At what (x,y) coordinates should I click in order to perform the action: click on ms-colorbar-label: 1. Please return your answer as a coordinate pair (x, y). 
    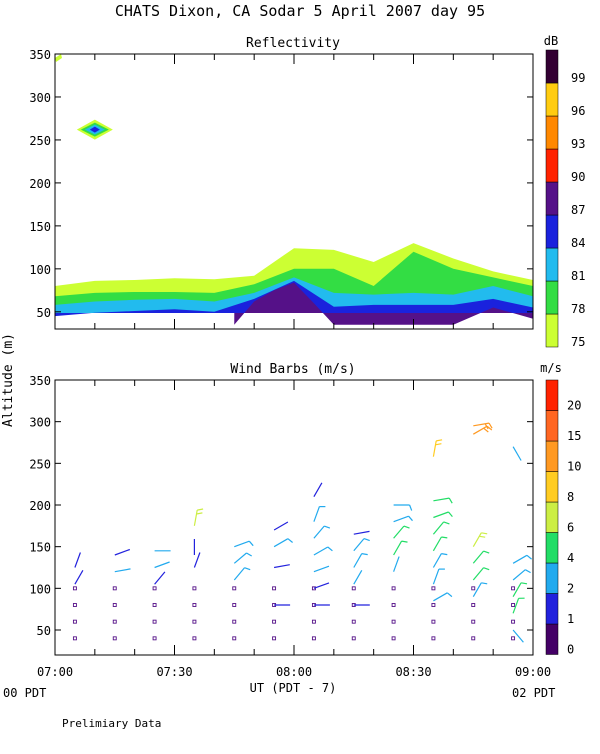
    Looking at the image, I should click on (570, 619).